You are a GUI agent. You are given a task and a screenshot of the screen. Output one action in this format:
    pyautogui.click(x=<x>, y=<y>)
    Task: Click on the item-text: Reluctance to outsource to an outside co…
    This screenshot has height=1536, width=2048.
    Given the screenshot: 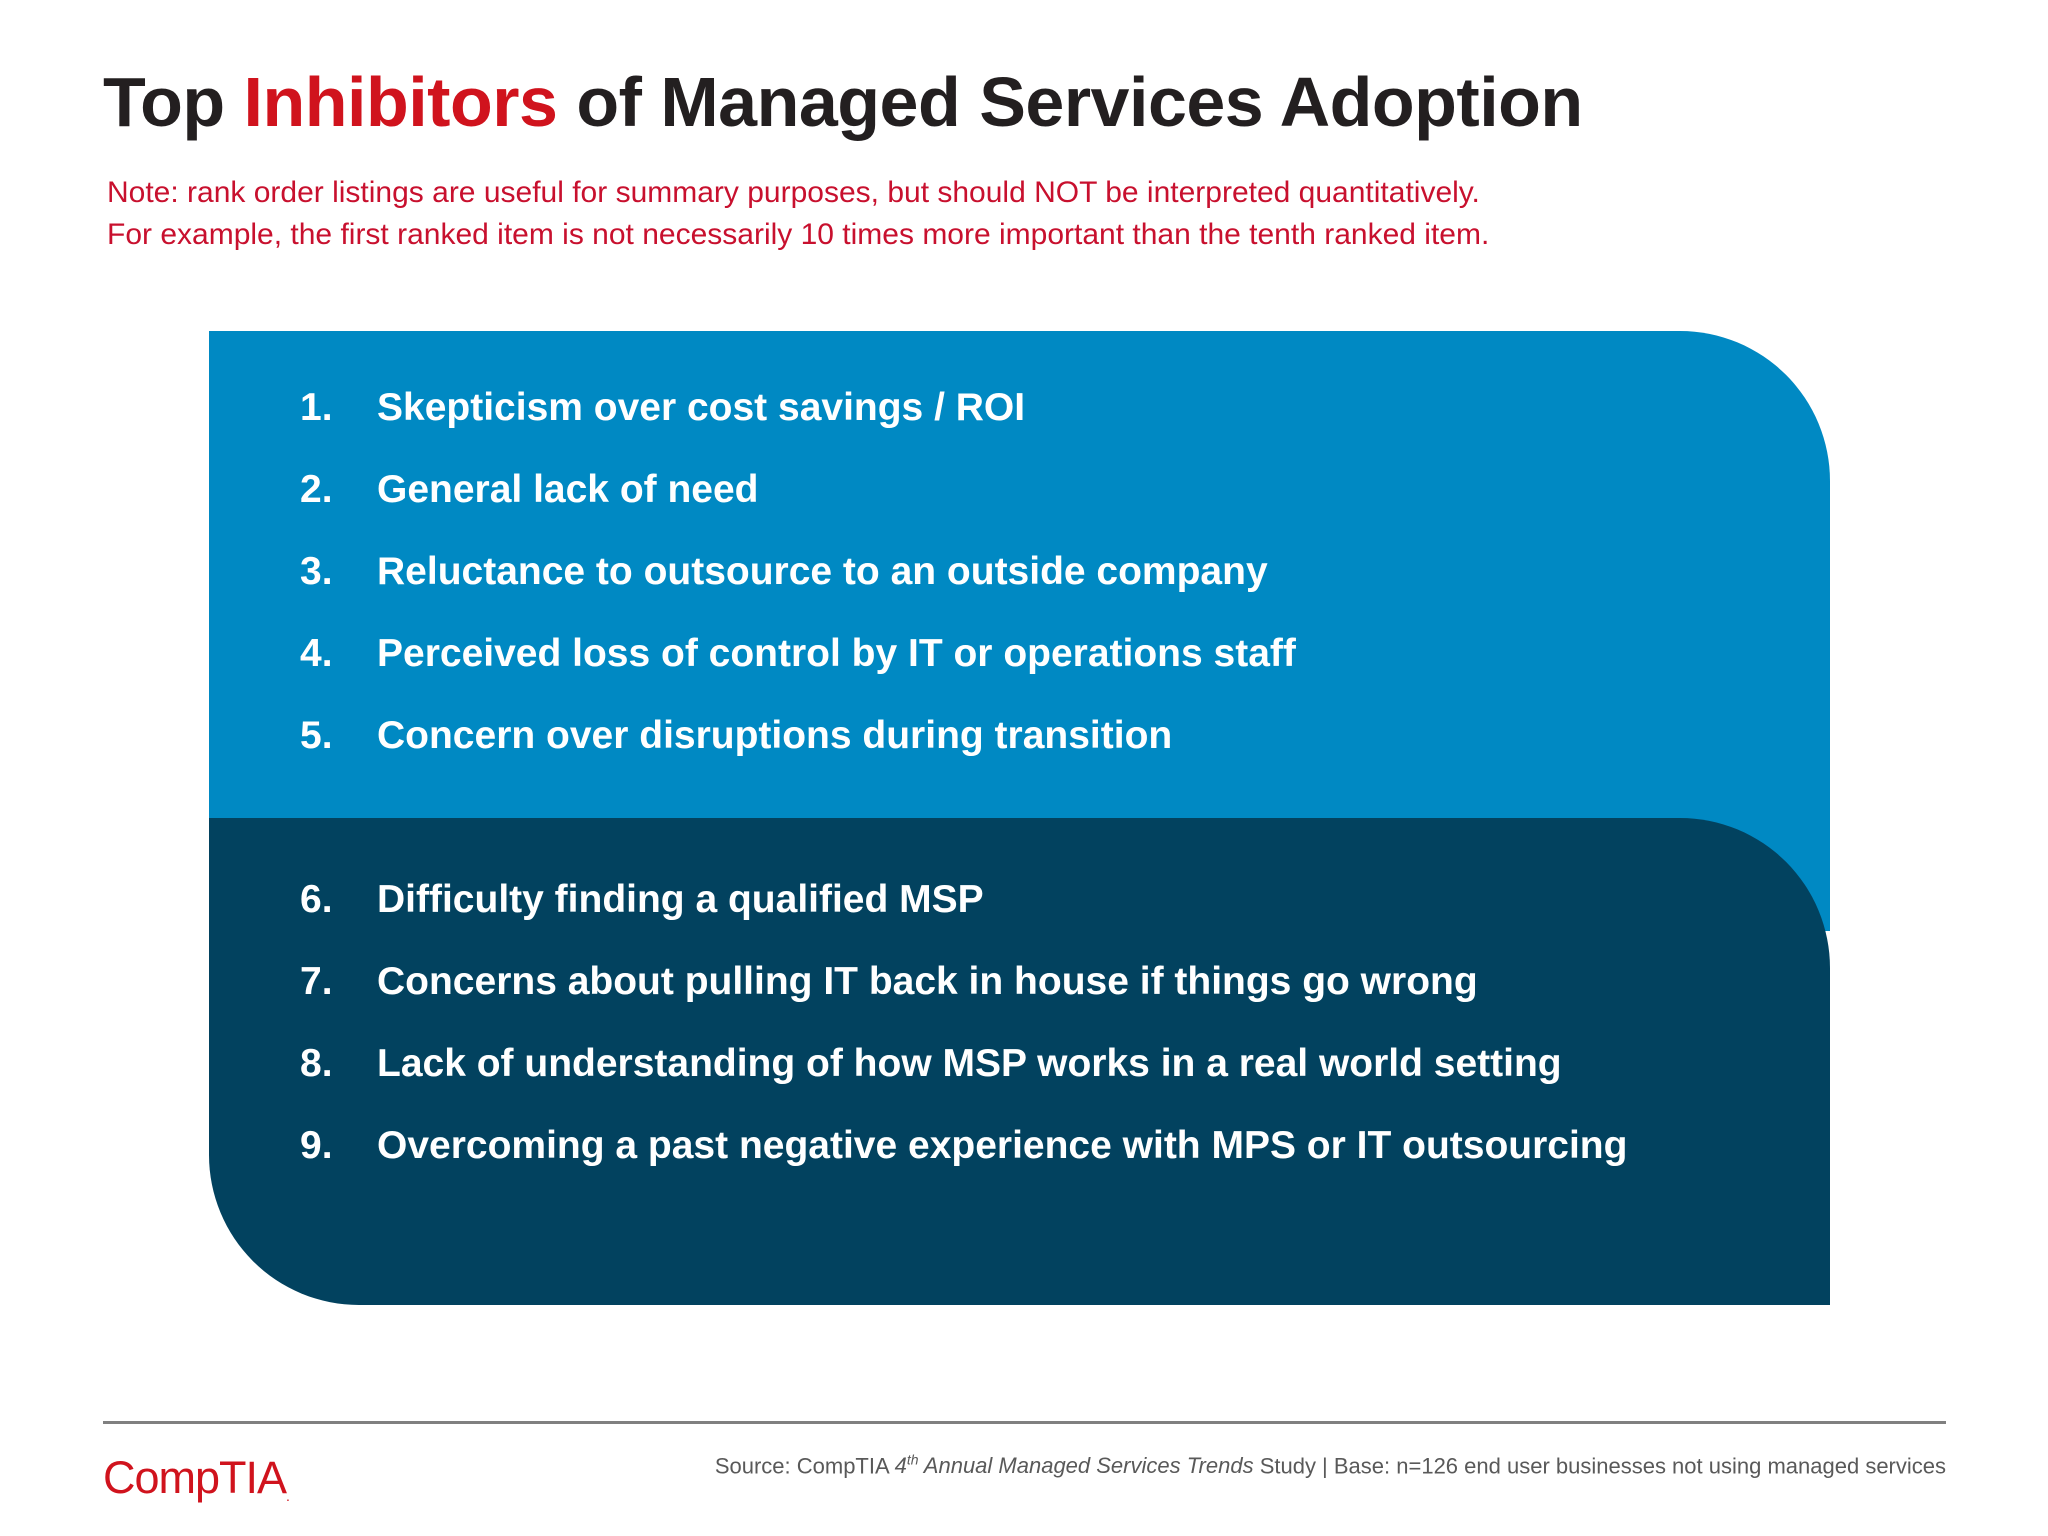 What is the action you would take?
    pyautogui.click(x=822, y=571)
    